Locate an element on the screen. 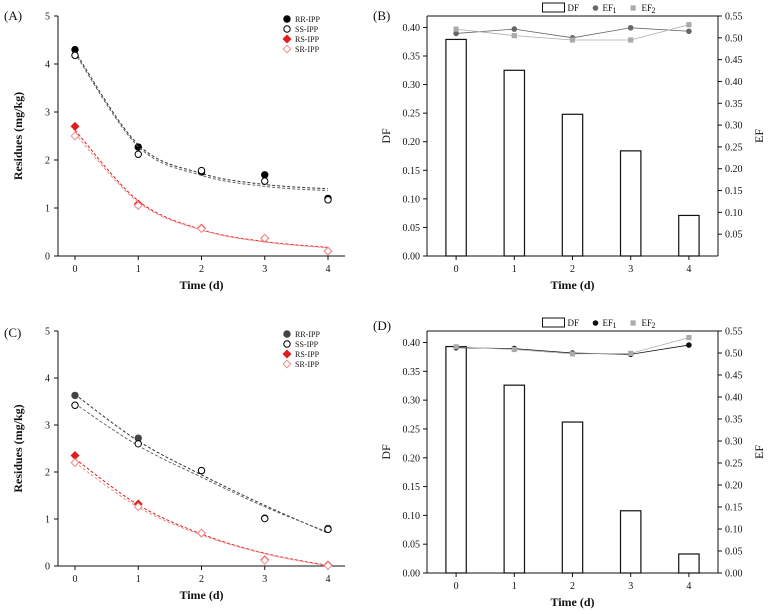 The width and height of the screenshot is (778, 614). panel-label: (A) is located at coordinates (13, 15).